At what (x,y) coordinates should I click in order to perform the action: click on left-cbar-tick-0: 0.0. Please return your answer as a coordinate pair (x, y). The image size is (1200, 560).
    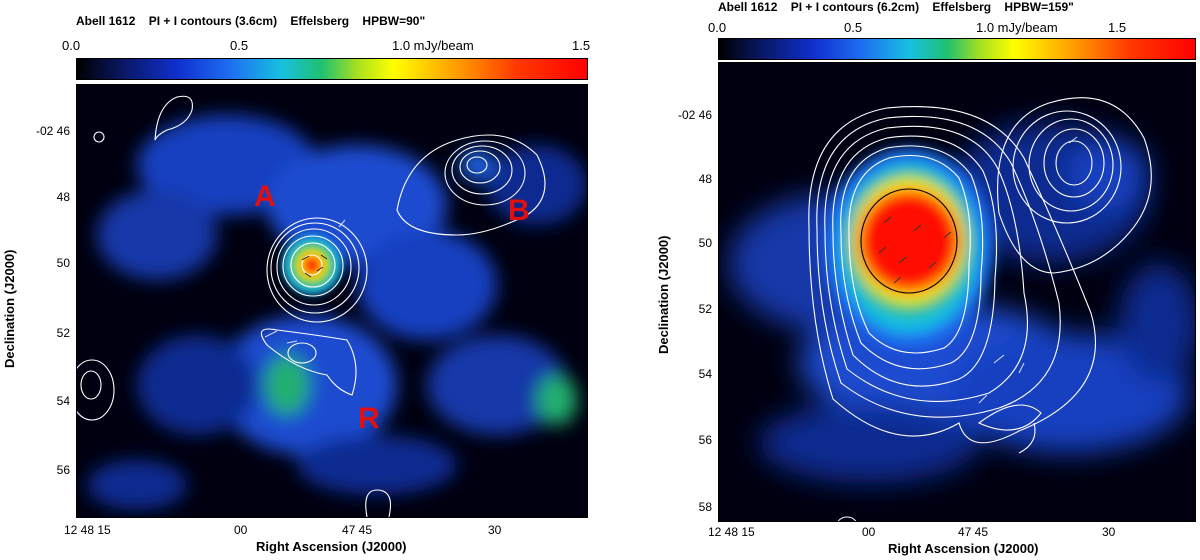
    Looking at the image, I should click on (71, 45).